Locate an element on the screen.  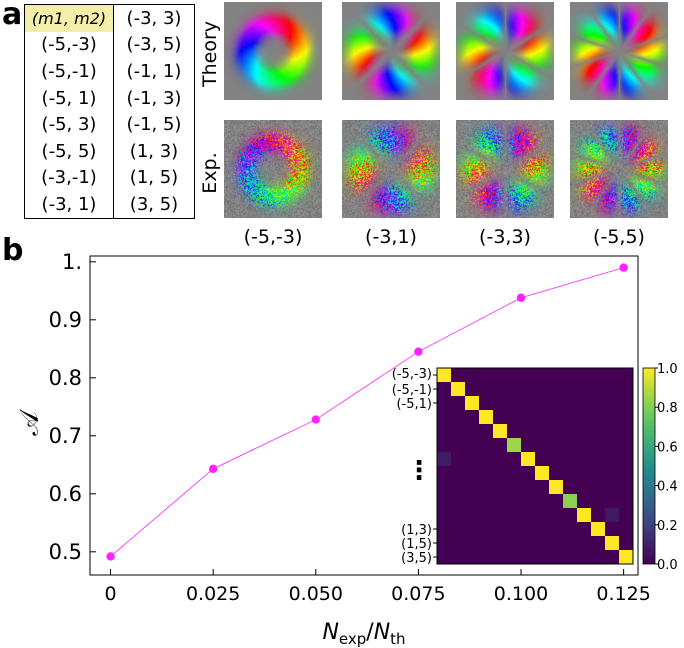
inset-tick-label: (3,5) is located at coordinates (416, 558).